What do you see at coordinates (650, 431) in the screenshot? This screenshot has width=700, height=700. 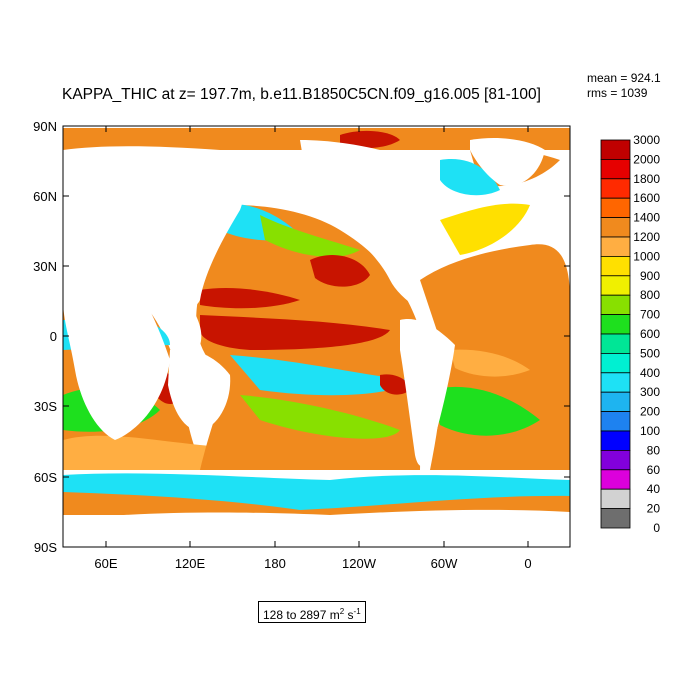 I see `colorbar-label: 100` at bounding box center [650, 431].